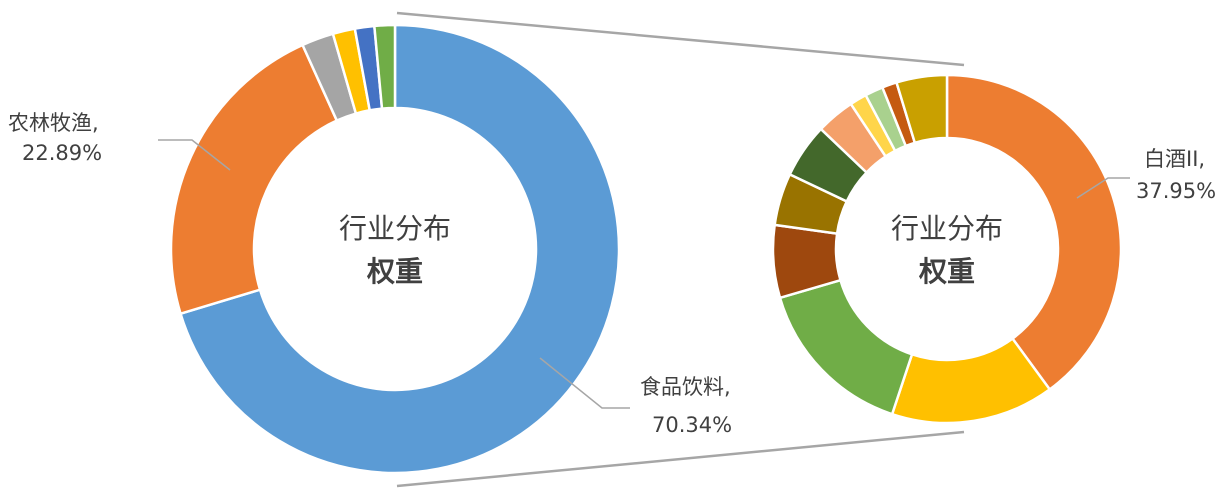 The width and height of the screenshot is (1230, 497). What do you see at coordinates (194, 155) in the screenshot?
I see `leader-line-agri` at bounding box center [194, 155].